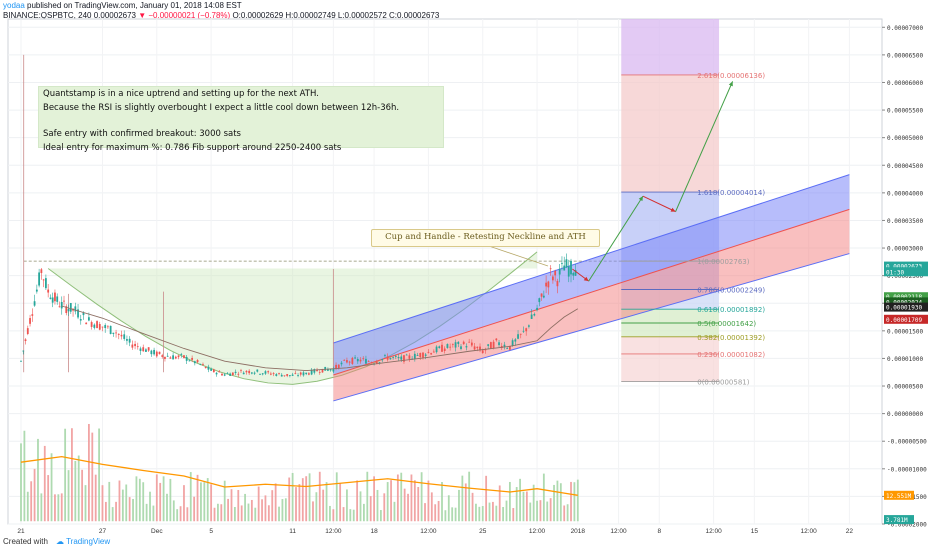  What do you see at coordinates (899, 495) in the screenshot?
I see `volume-label-box` at bounding box center [899, 495].